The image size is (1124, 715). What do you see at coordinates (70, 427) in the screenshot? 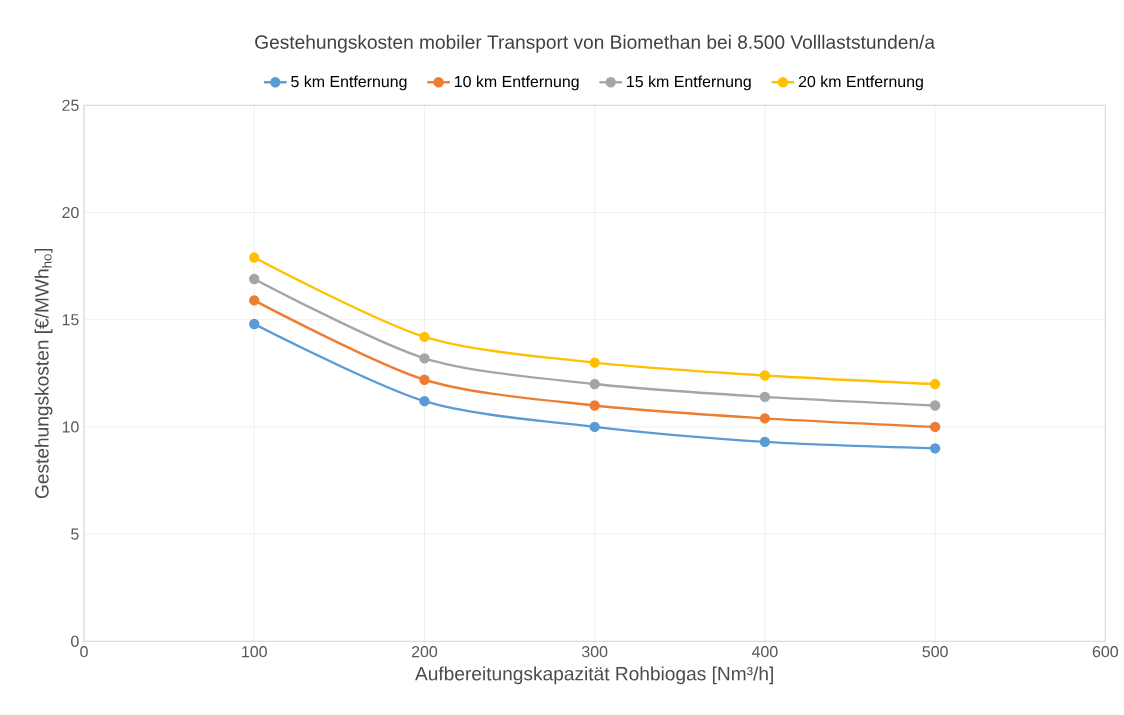
I see `y-tick-label: 10` at bounding box center [70, 427].